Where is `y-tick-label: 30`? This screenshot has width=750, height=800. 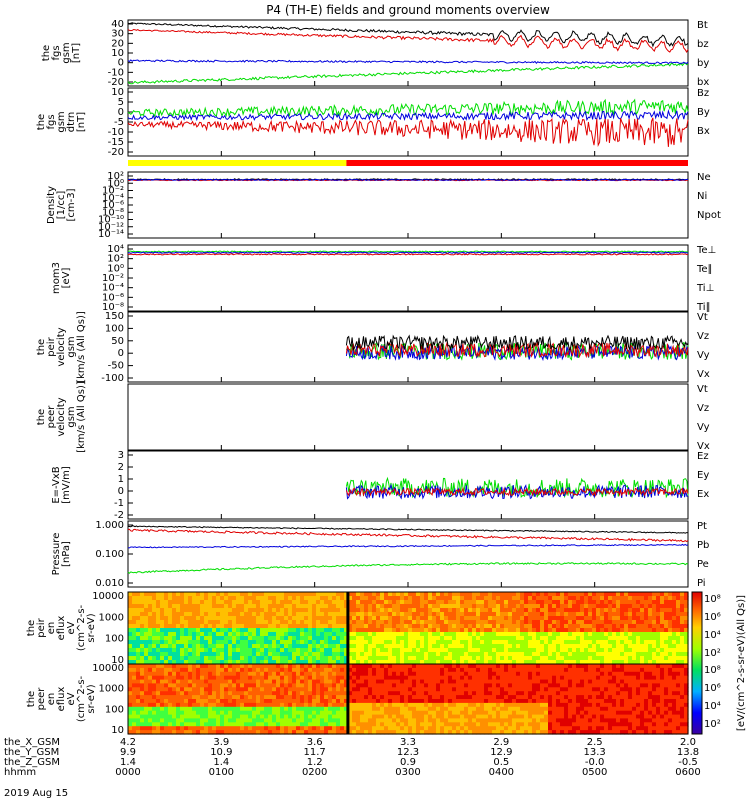
y-tick-label: 30 is located at coordinates (117, 34).